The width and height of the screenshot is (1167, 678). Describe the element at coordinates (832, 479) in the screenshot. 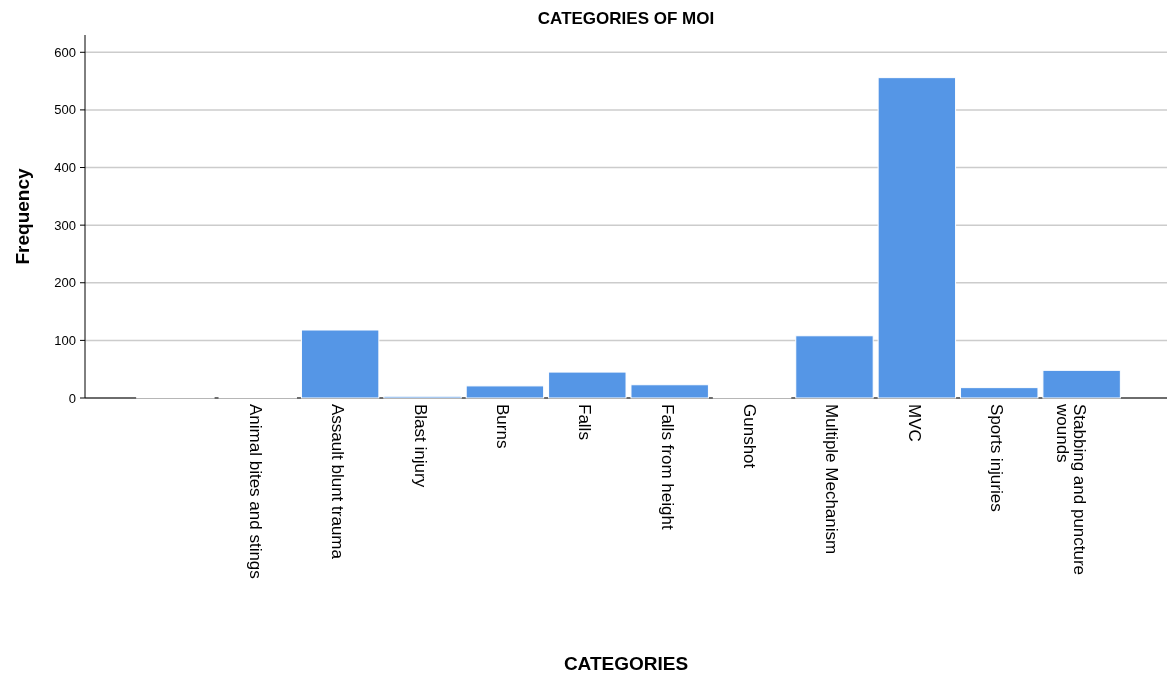

I see `x-tick-label: Multiple Mechanism` at that location.